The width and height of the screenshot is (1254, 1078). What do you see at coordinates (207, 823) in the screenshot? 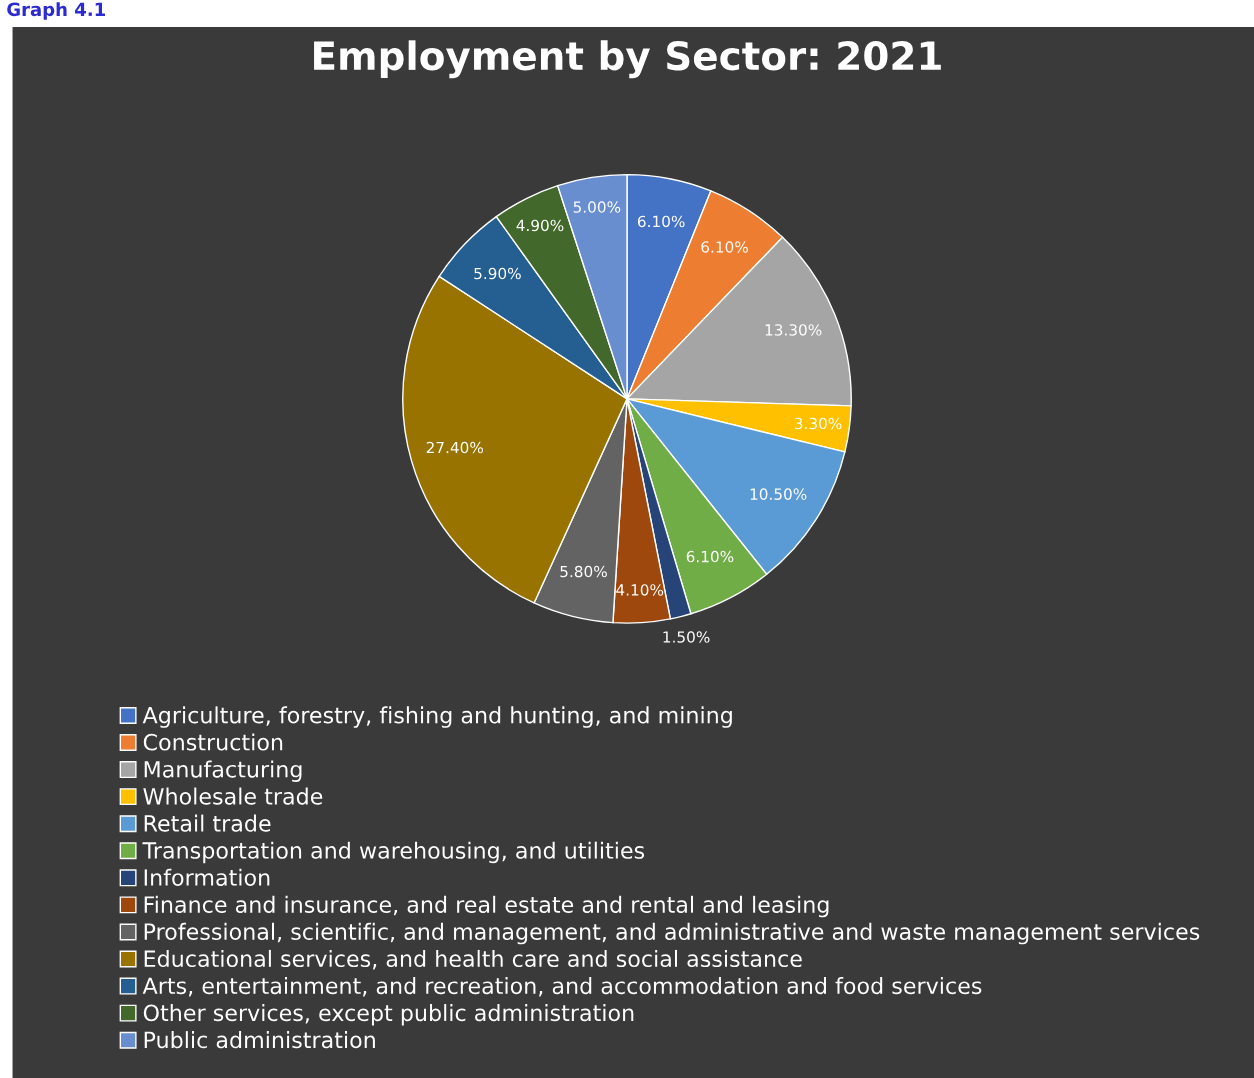
I see `legend-label: Retail trade` at bounding box center [207, 823].